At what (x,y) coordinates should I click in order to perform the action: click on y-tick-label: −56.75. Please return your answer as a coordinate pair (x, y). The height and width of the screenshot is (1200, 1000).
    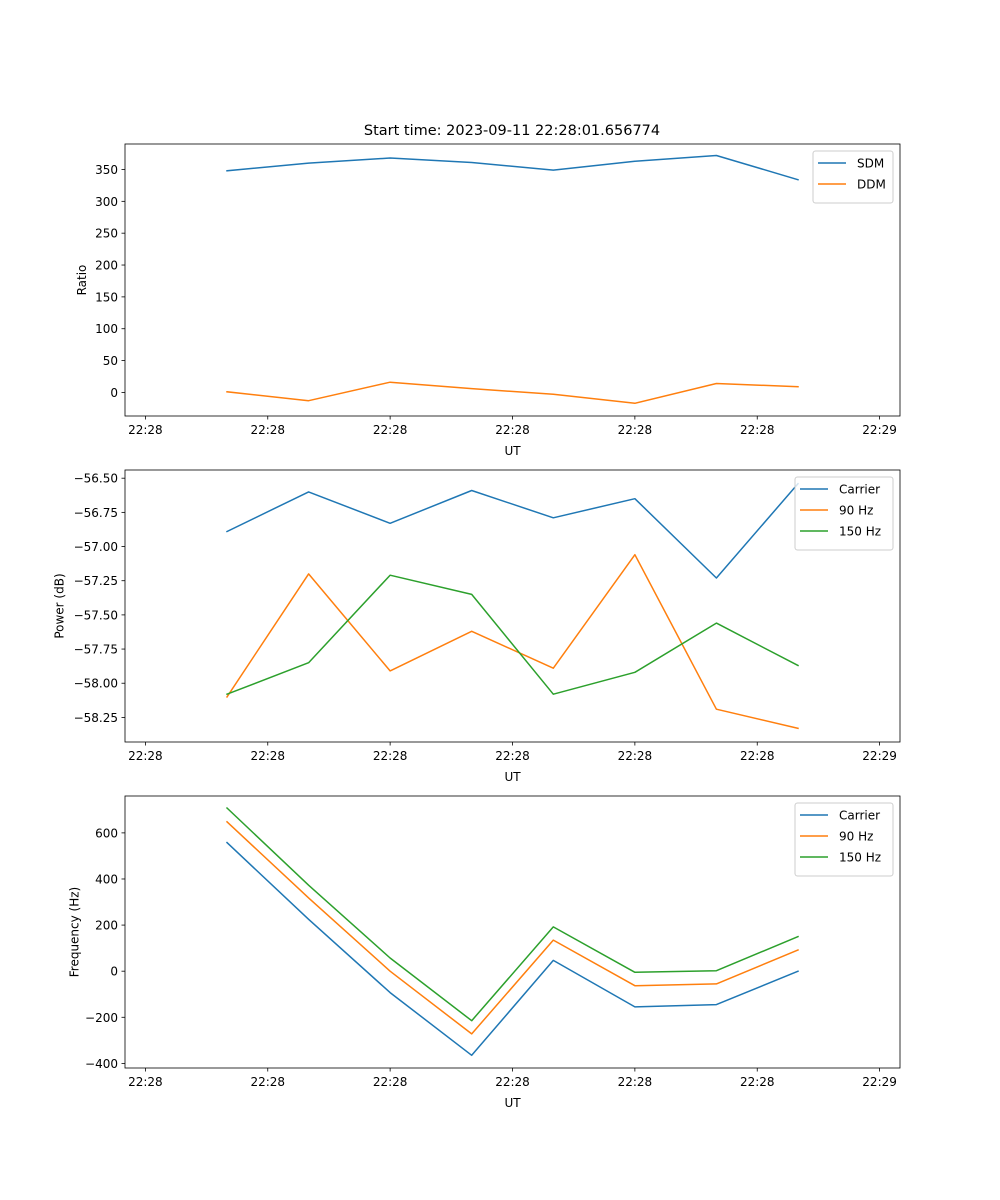
    Looking at the image, I should click on (96, 513).